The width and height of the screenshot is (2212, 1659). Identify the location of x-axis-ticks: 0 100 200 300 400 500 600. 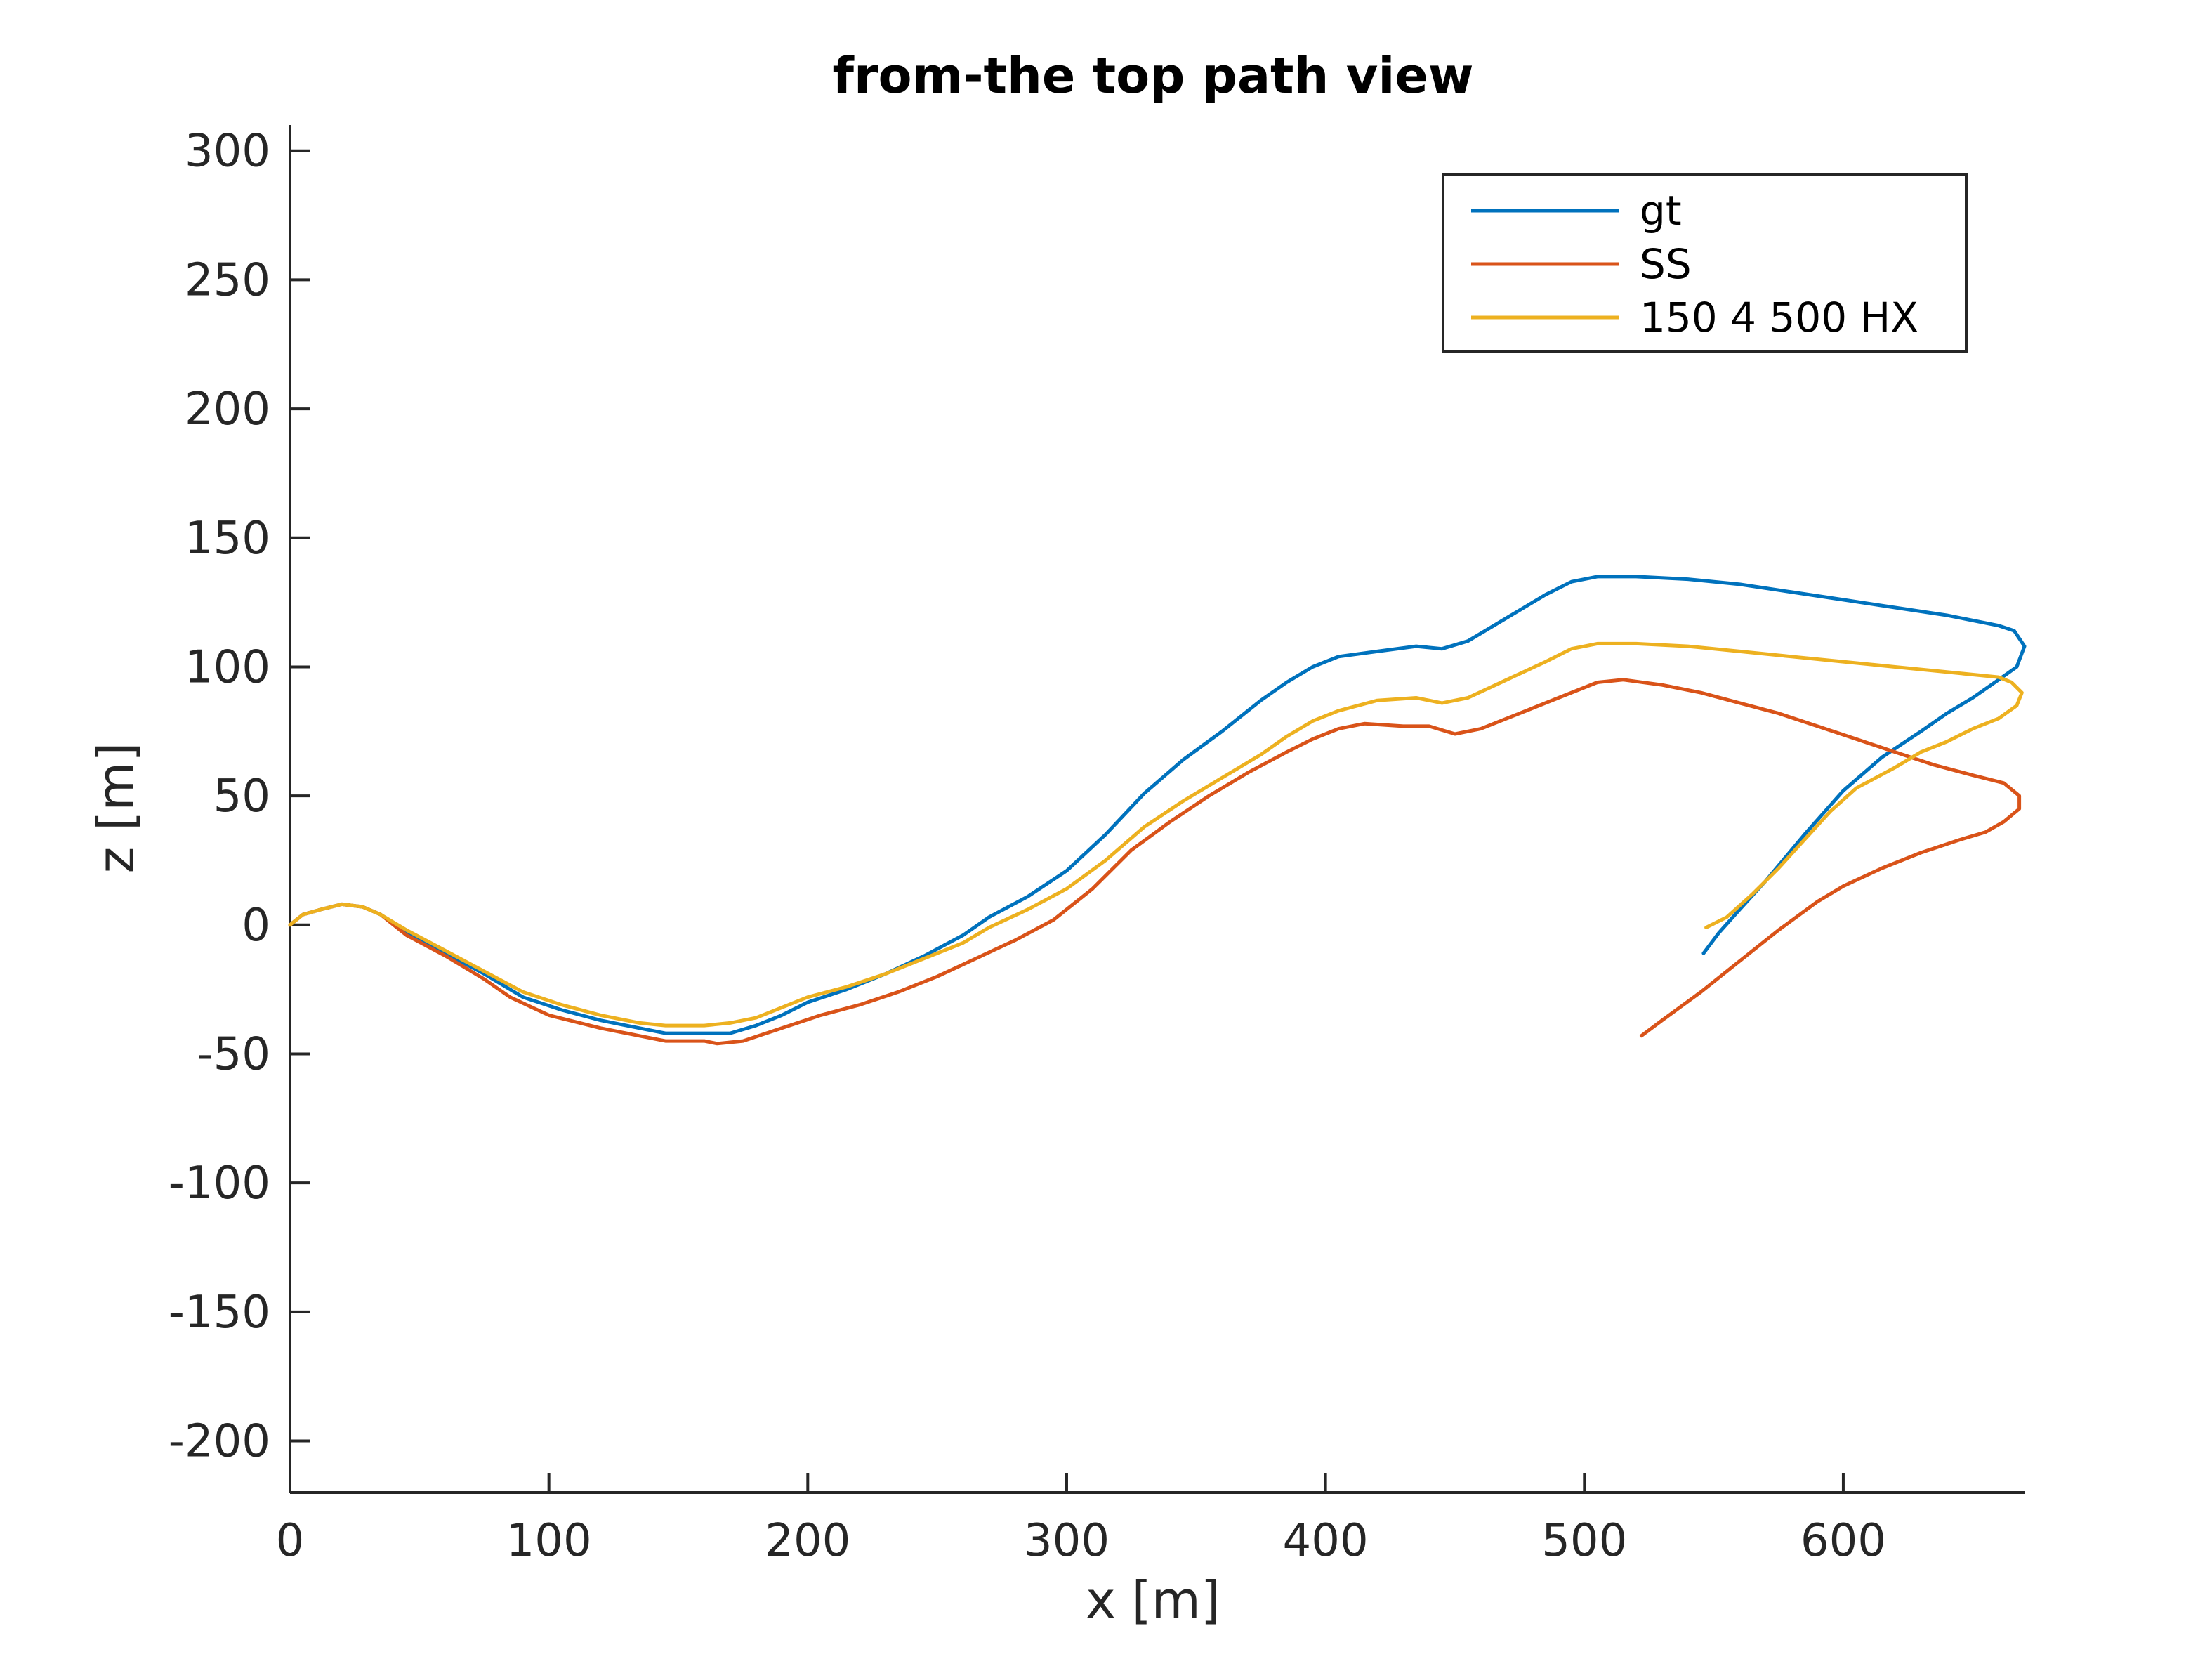
(1081, 1520).